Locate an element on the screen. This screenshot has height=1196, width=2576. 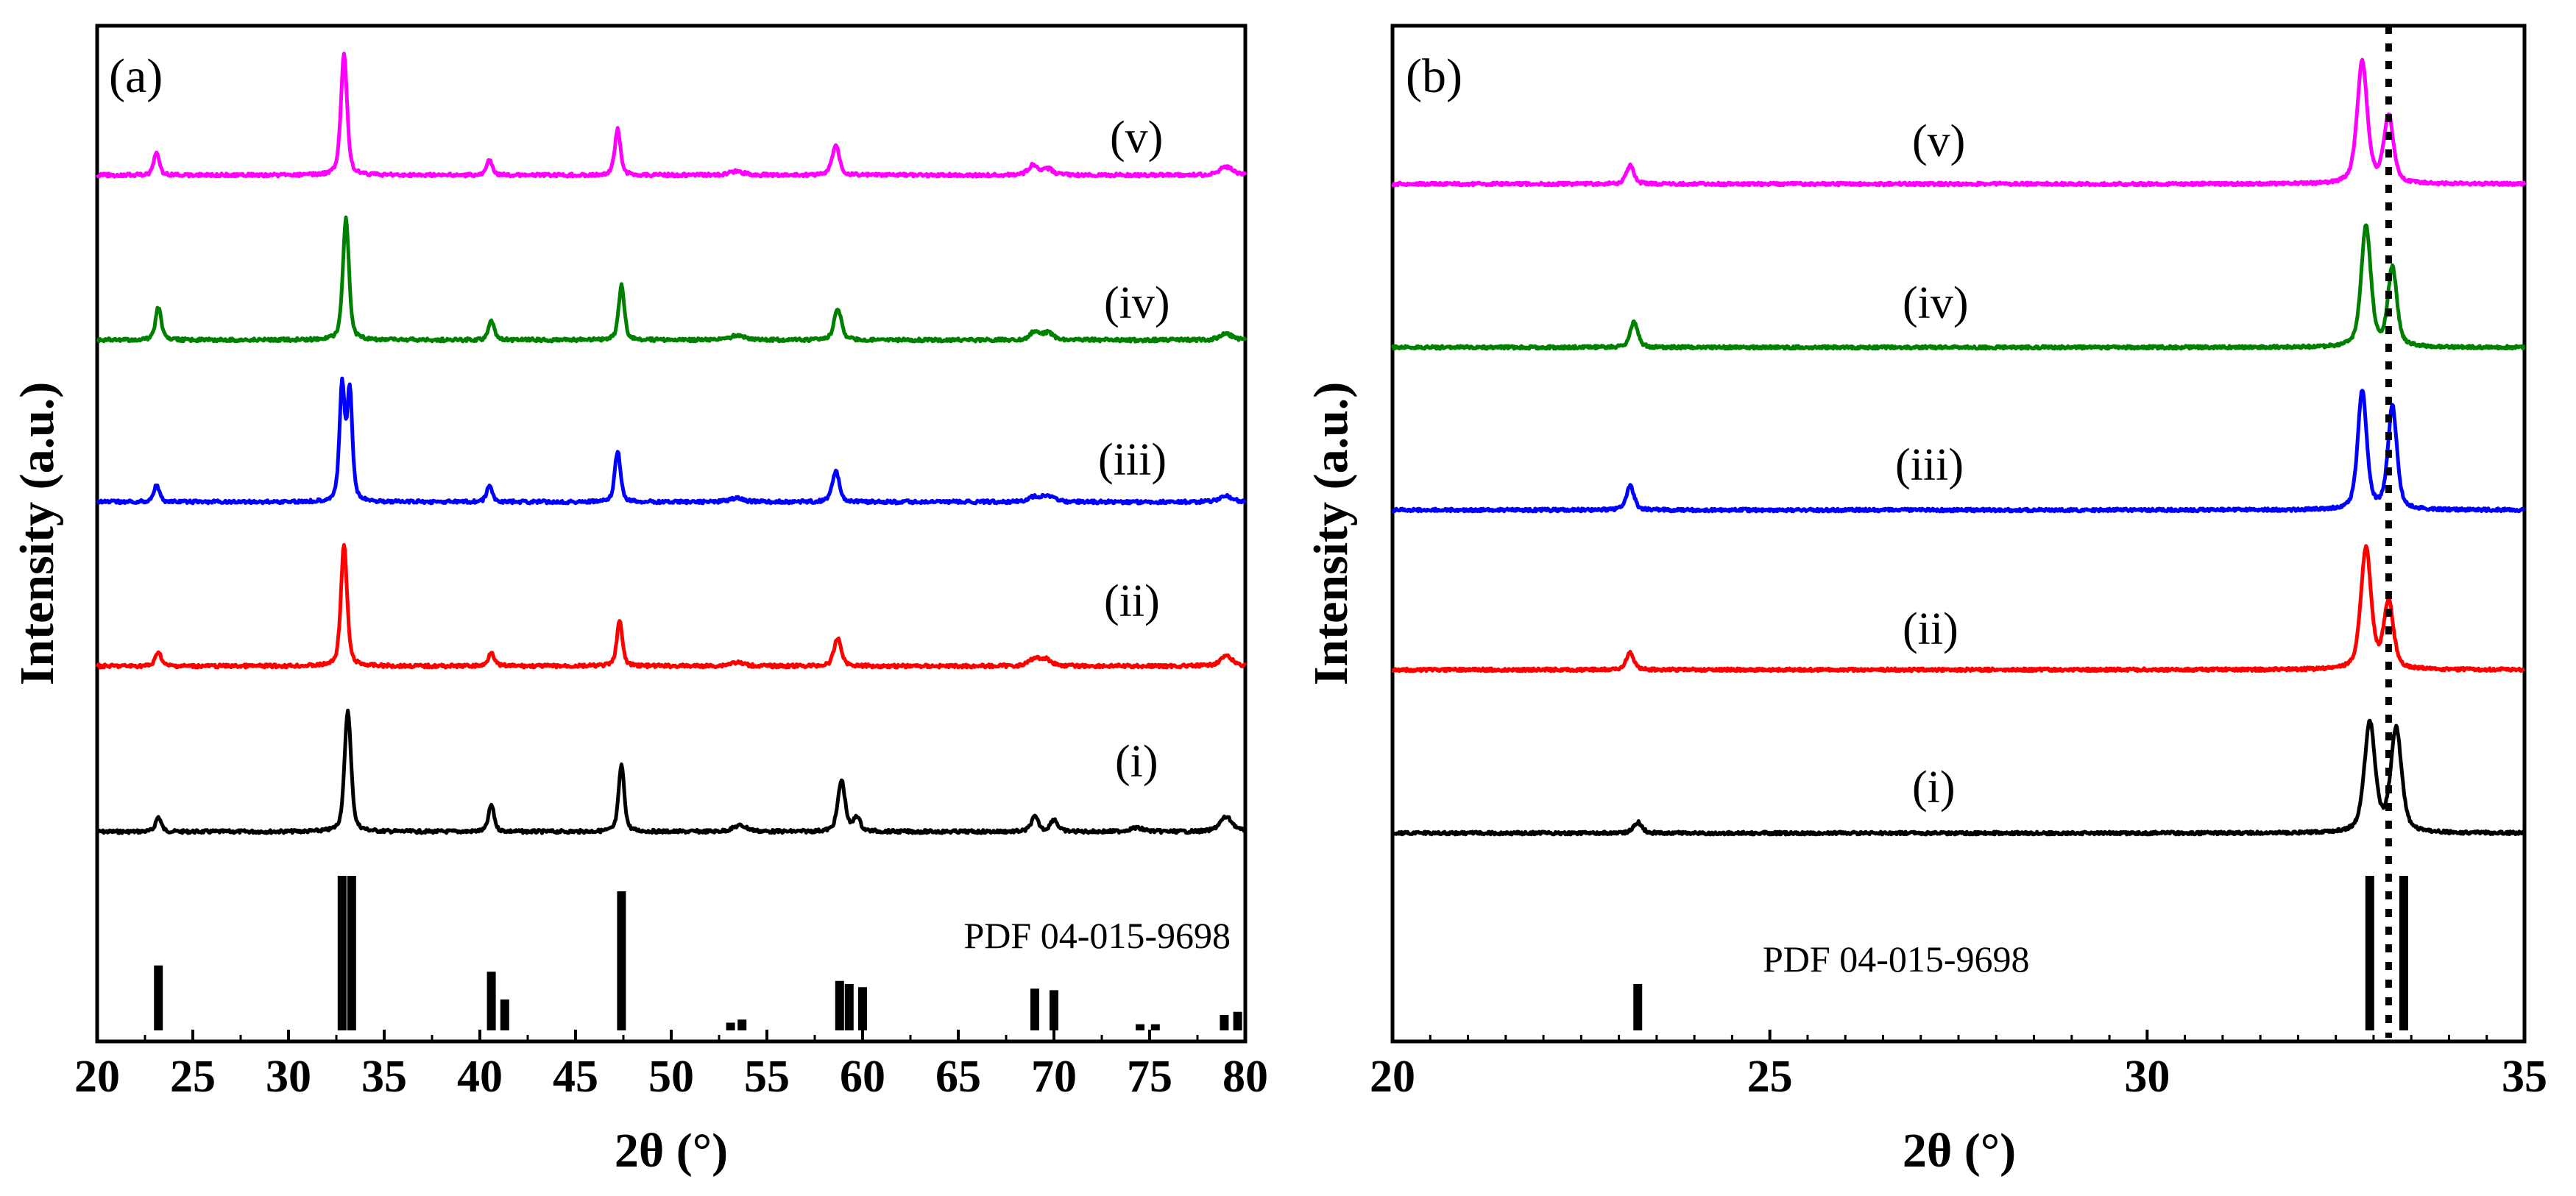
panel-b-series-label-iv: (iv) is located at coordinates (1936, 303).